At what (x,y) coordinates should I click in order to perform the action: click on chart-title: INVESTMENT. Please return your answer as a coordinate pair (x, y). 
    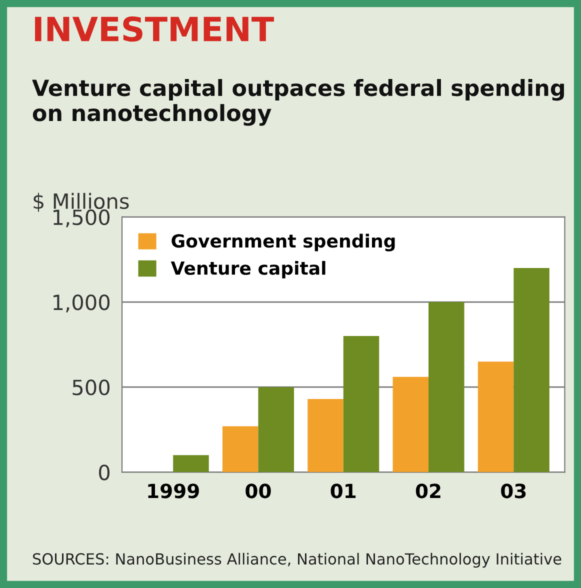
    Looking at the image, I should click on (154, 29).